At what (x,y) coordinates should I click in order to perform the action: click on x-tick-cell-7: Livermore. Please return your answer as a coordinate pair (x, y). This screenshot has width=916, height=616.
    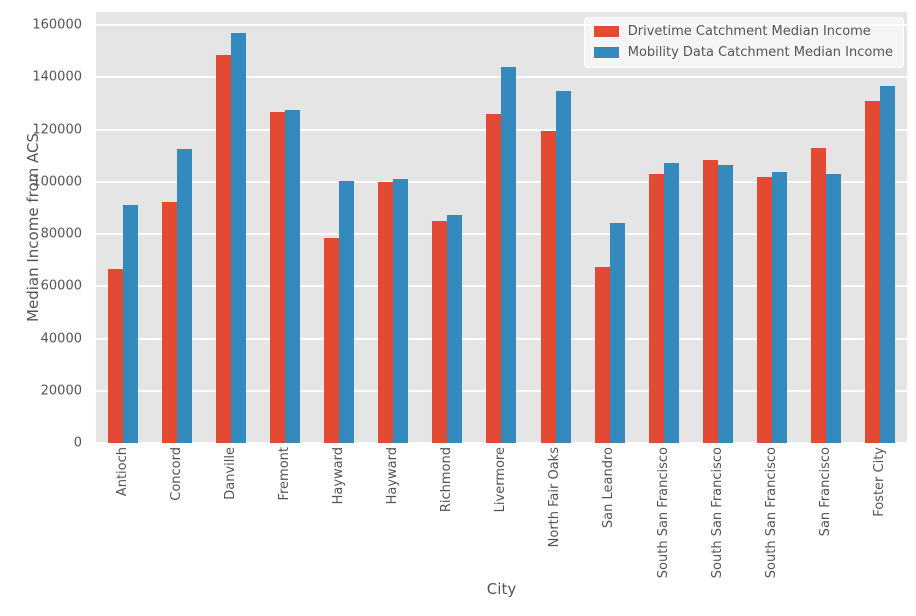
    Looking at the image, I should click on (501, 512).